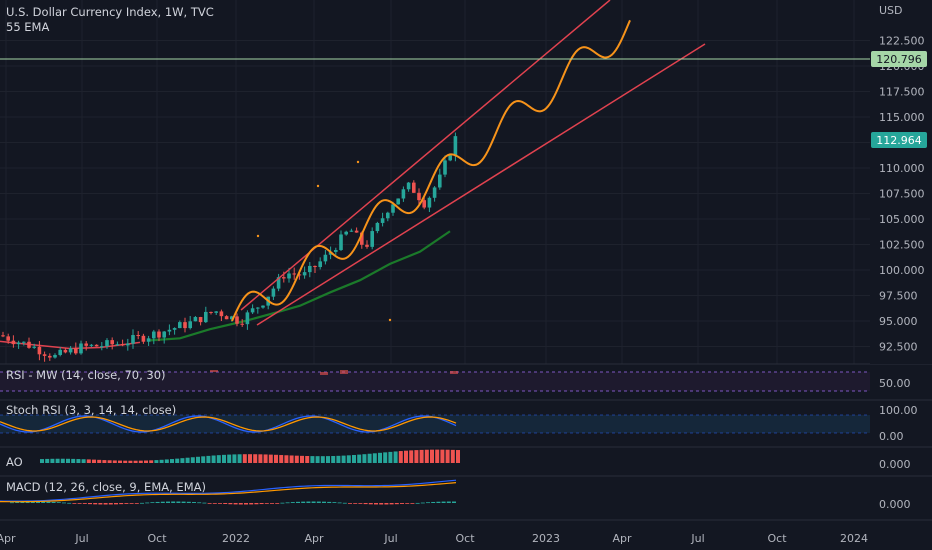  What do you see at coordinates (228, 424) in the screenshot?
I see `stoch-d-line` at bounding box center [228, 424].